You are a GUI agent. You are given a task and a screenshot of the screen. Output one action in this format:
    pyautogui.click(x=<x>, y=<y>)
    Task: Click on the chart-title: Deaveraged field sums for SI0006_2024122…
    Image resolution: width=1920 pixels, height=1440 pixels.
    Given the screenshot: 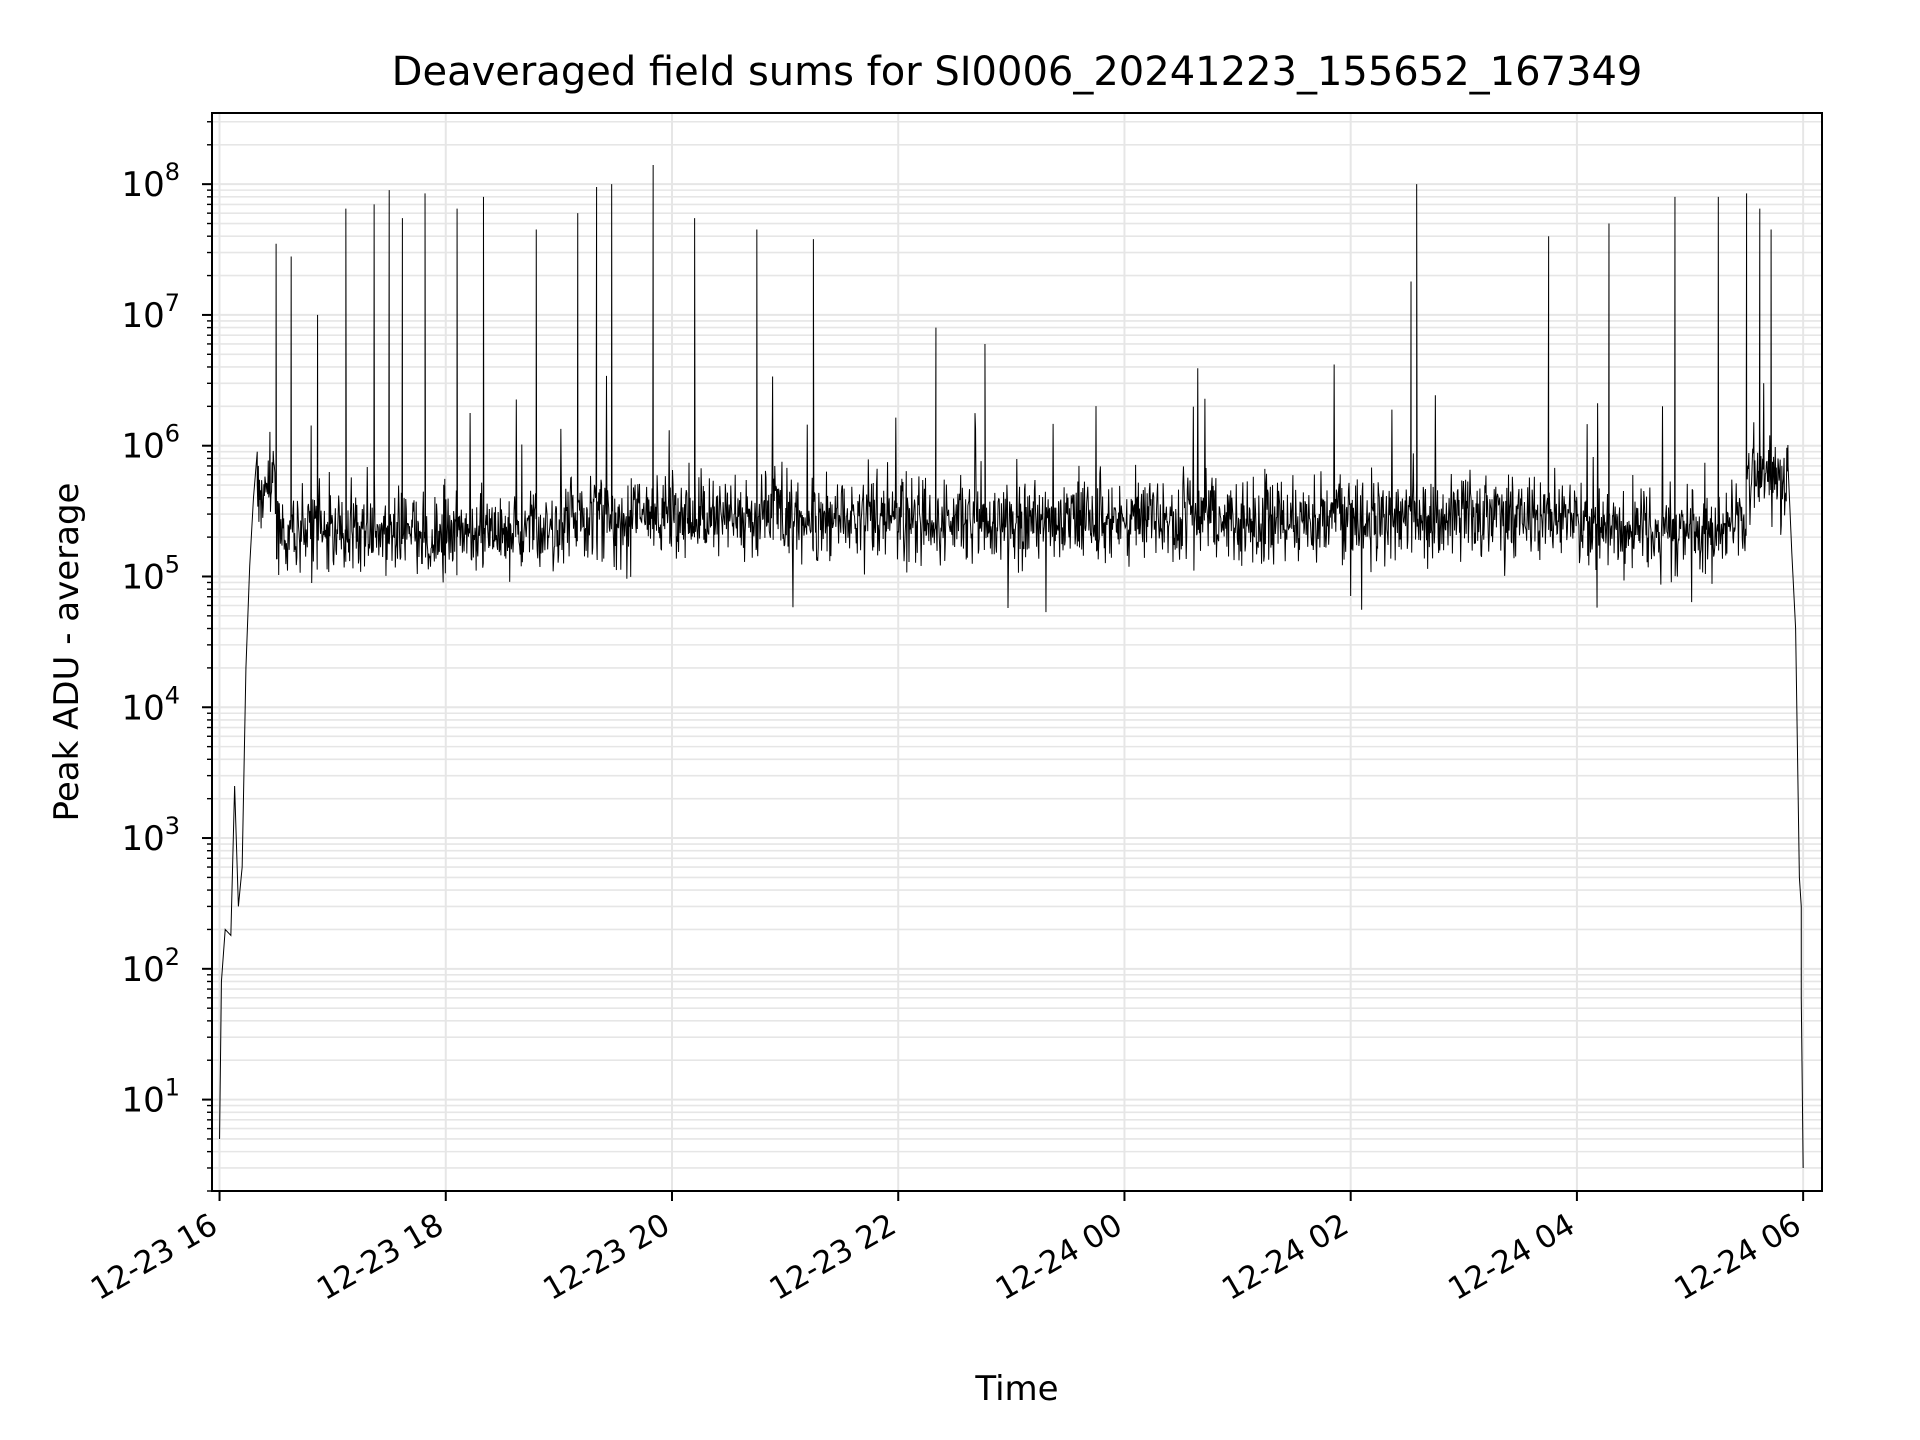 What is the action you would take?
    pyautogui.click(x=1017, y=72)
    